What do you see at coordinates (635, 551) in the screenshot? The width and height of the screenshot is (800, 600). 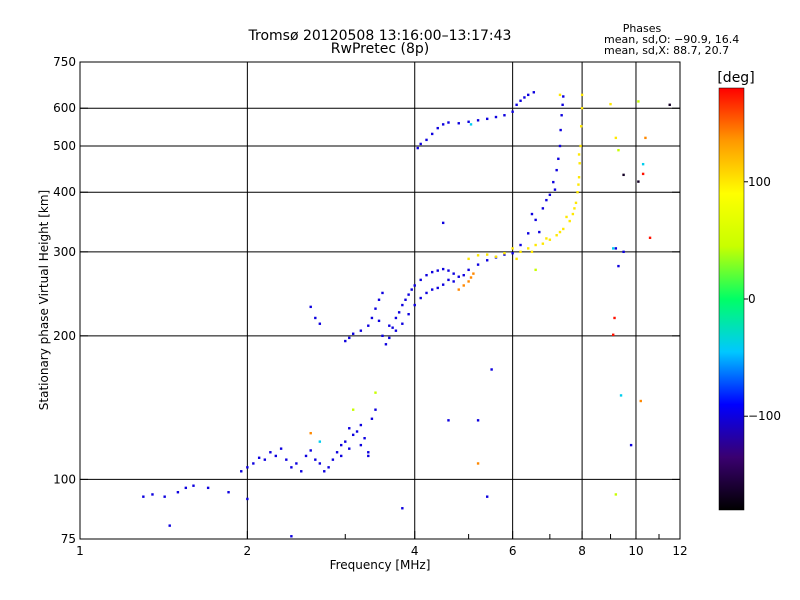 I see `x-tick-label: 10` at bounding box center [635, 551].